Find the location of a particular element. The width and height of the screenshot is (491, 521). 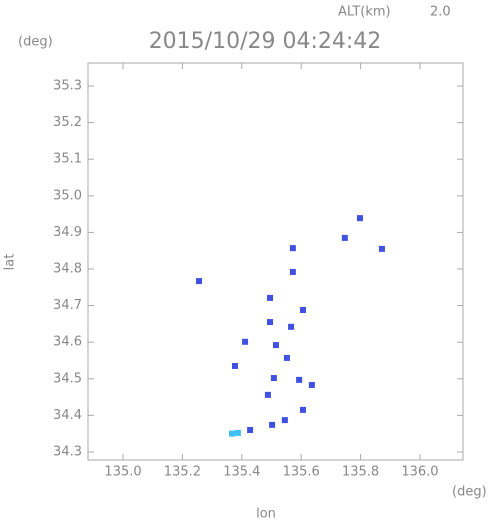

x-unit: (deg) is located at coordinates (469, 492).